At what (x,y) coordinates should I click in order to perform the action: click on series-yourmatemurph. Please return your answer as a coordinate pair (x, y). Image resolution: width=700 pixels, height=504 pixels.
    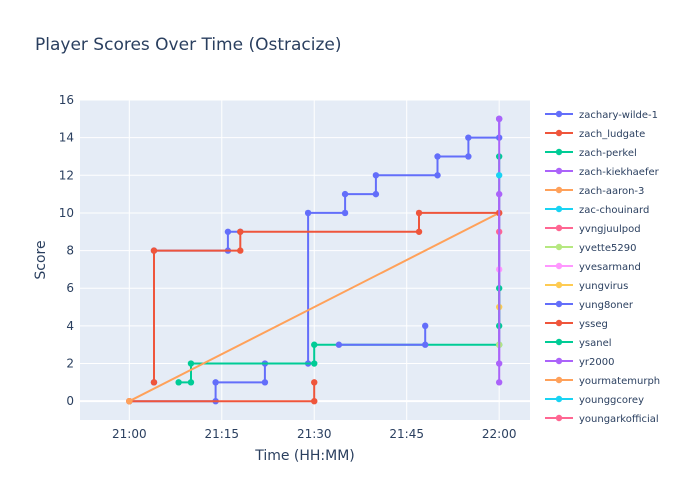
    Looking at the image, I should click on (129, 401).